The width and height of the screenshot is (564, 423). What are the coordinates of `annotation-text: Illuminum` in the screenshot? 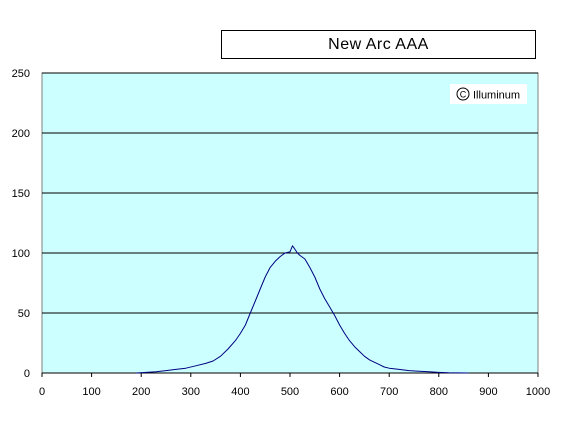 It's located at (496, 96).